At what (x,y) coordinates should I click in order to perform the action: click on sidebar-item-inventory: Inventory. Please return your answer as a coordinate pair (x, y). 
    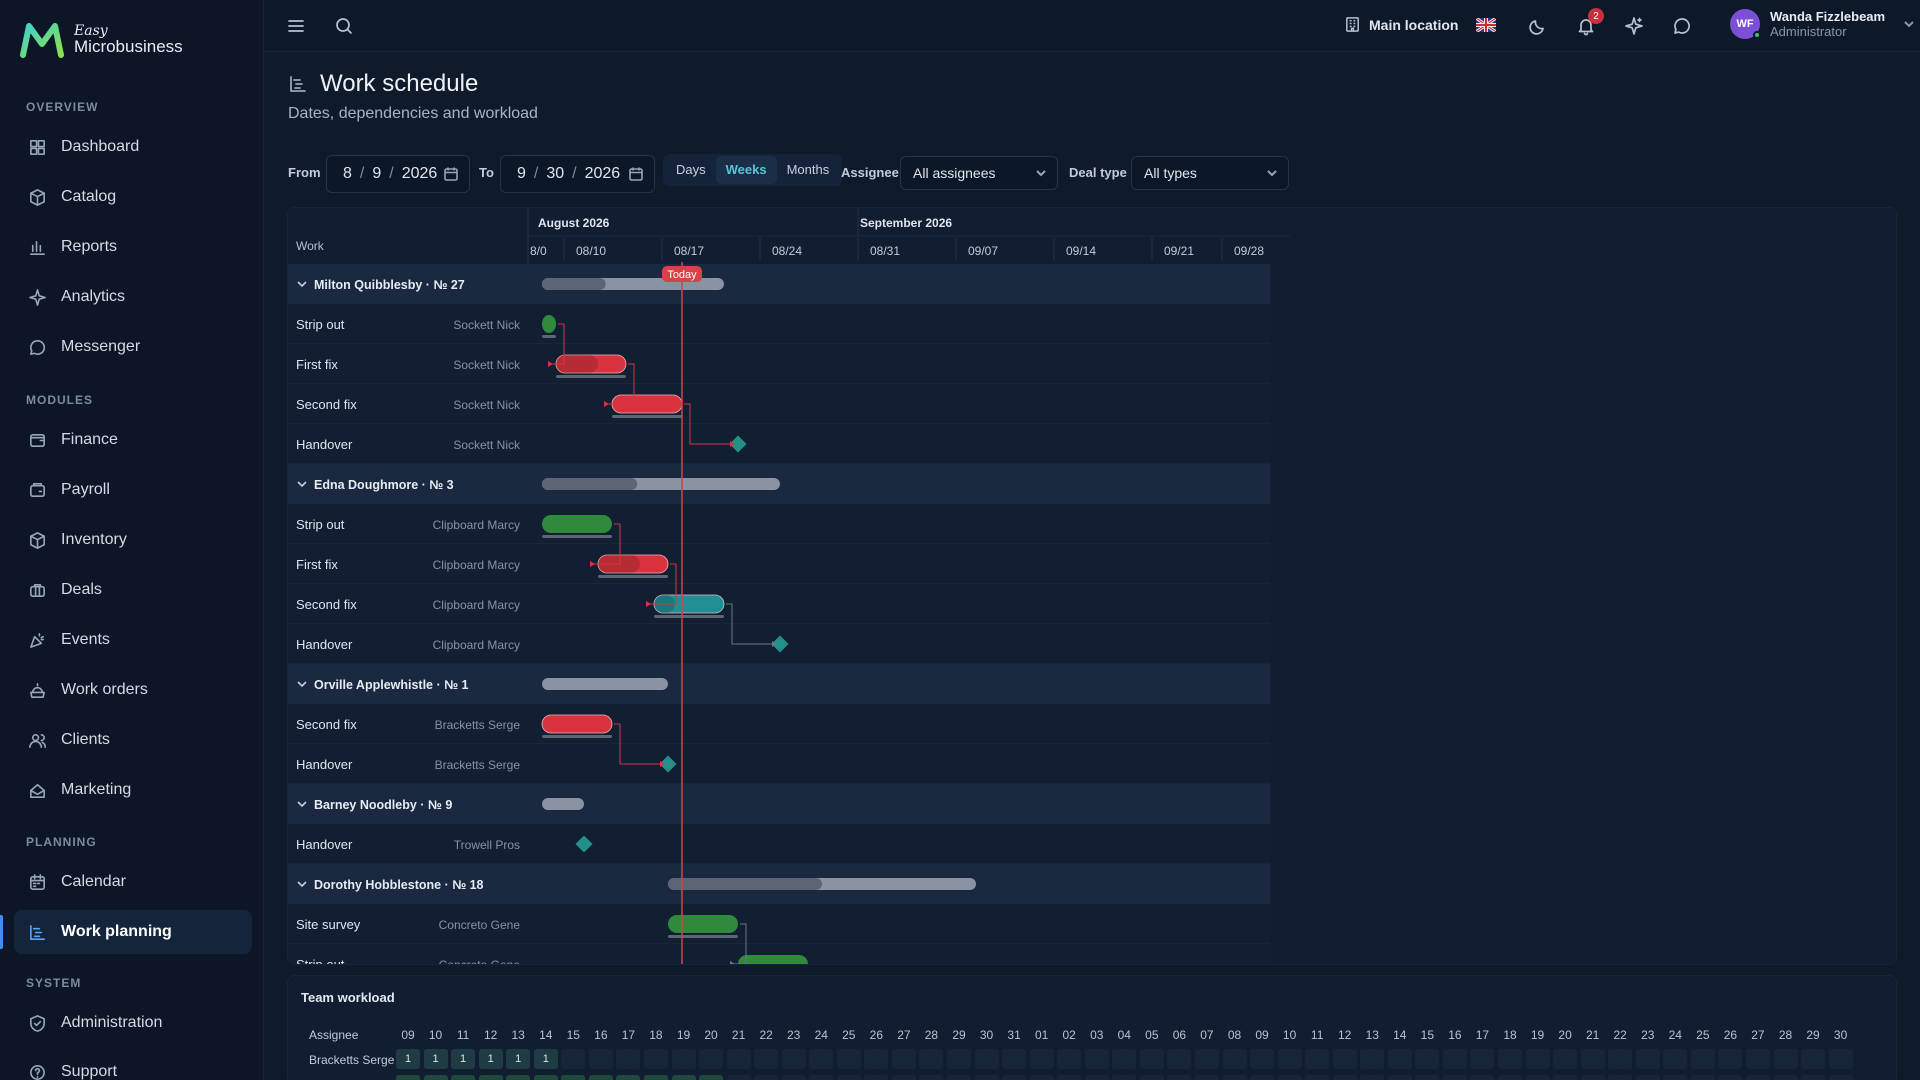
    Looking at the image, I should click on (133, 540).